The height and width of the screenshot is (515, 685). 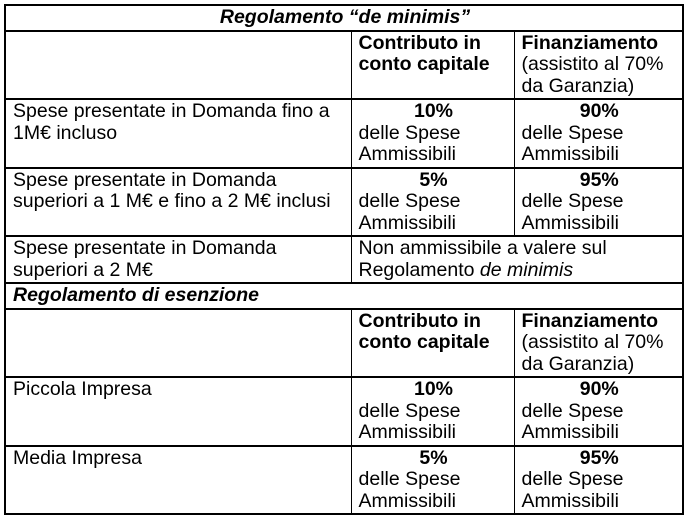 I want to click on header2-garanzia-note: (assistito al 70% da Garanzia), so click(x=592, y=353).